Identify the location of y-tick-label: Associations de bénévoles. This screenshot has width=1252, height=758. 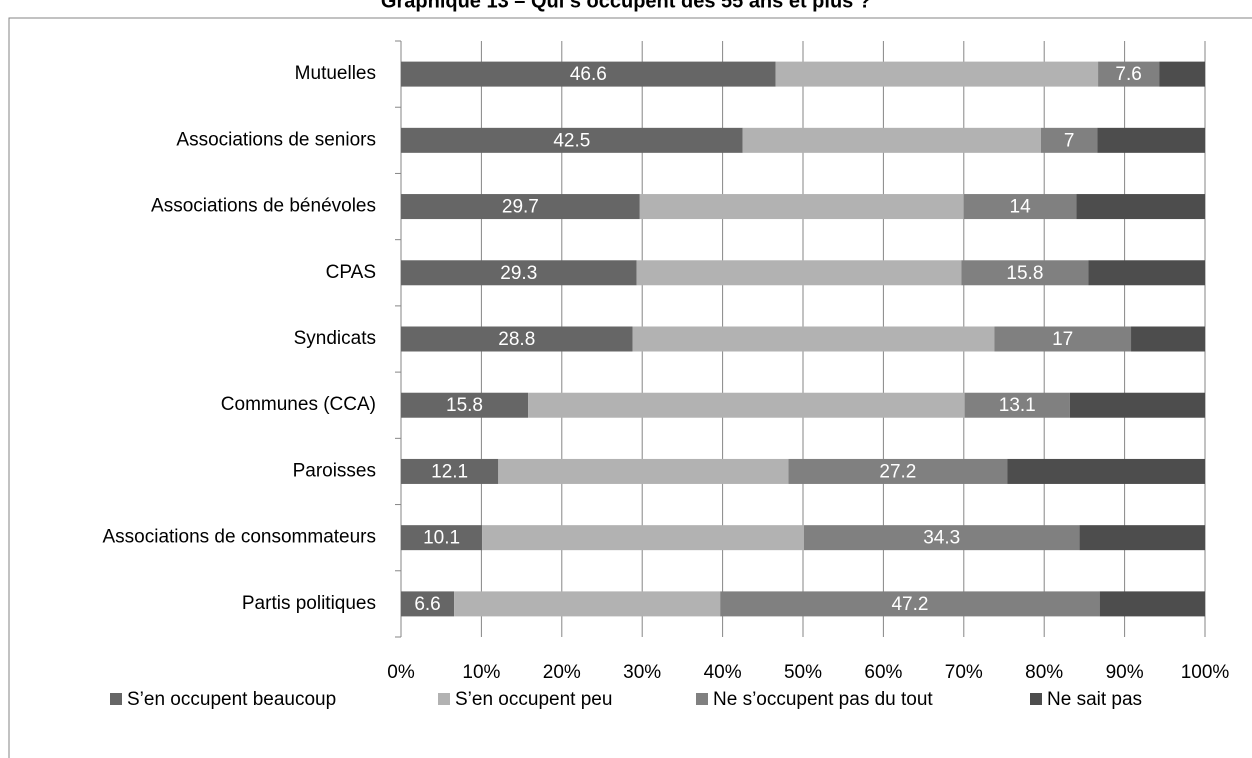
(263, 206).